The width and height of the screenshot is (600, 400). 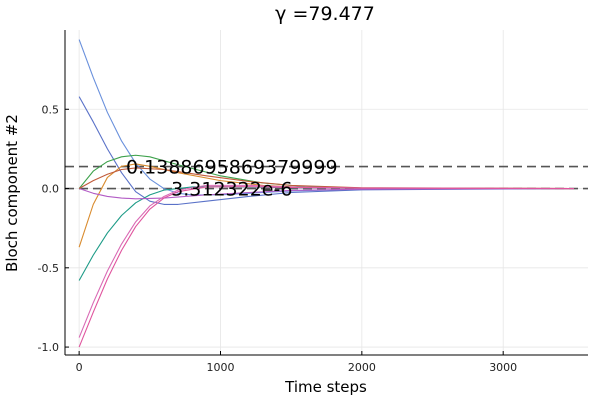 I want to click on y-axis-label: Bloch component #2, so click(x=12, y=193).